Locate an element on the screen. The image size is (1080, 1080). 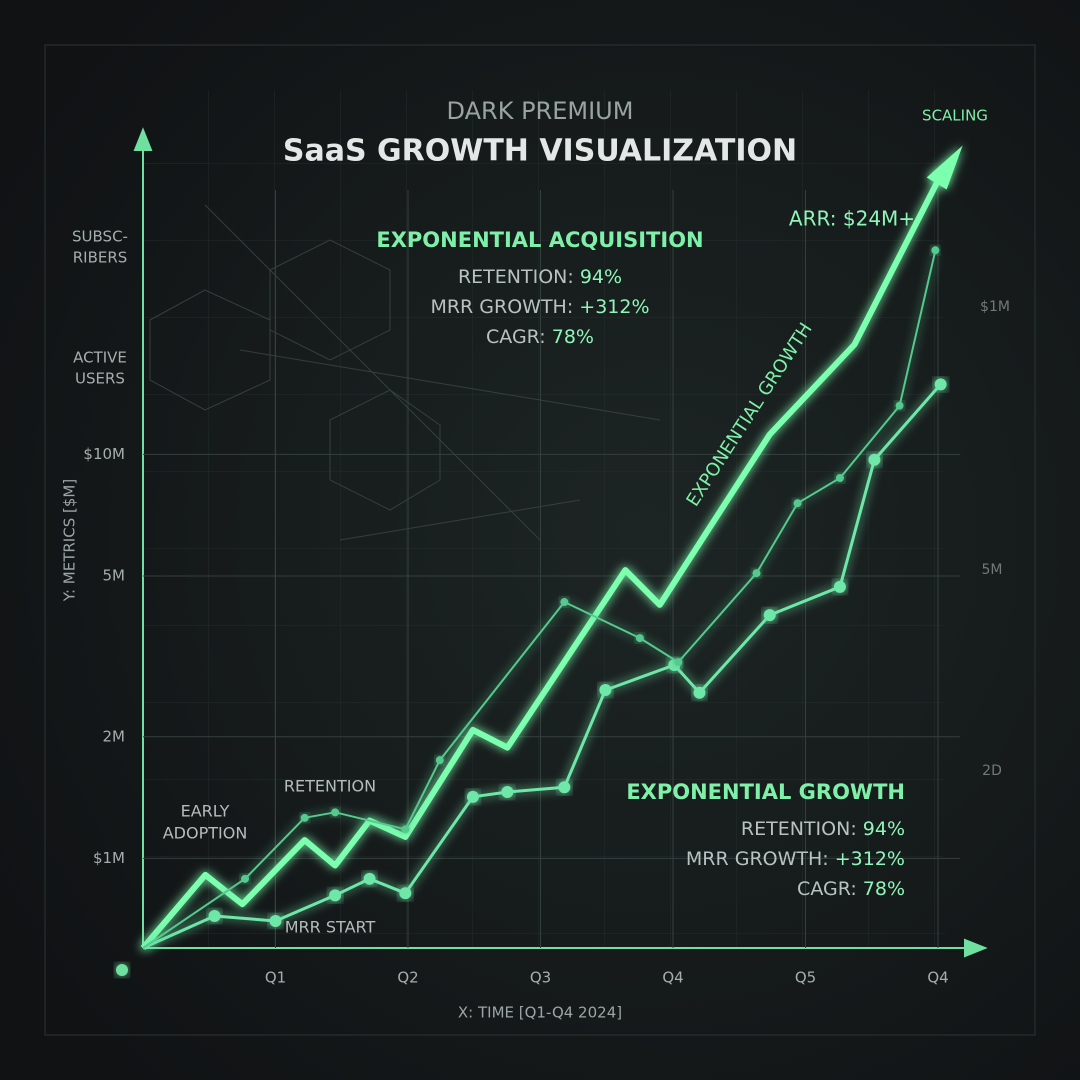
info-heading: EXPONENTIAL ACQUISITION is located at coordinates (539, 240).